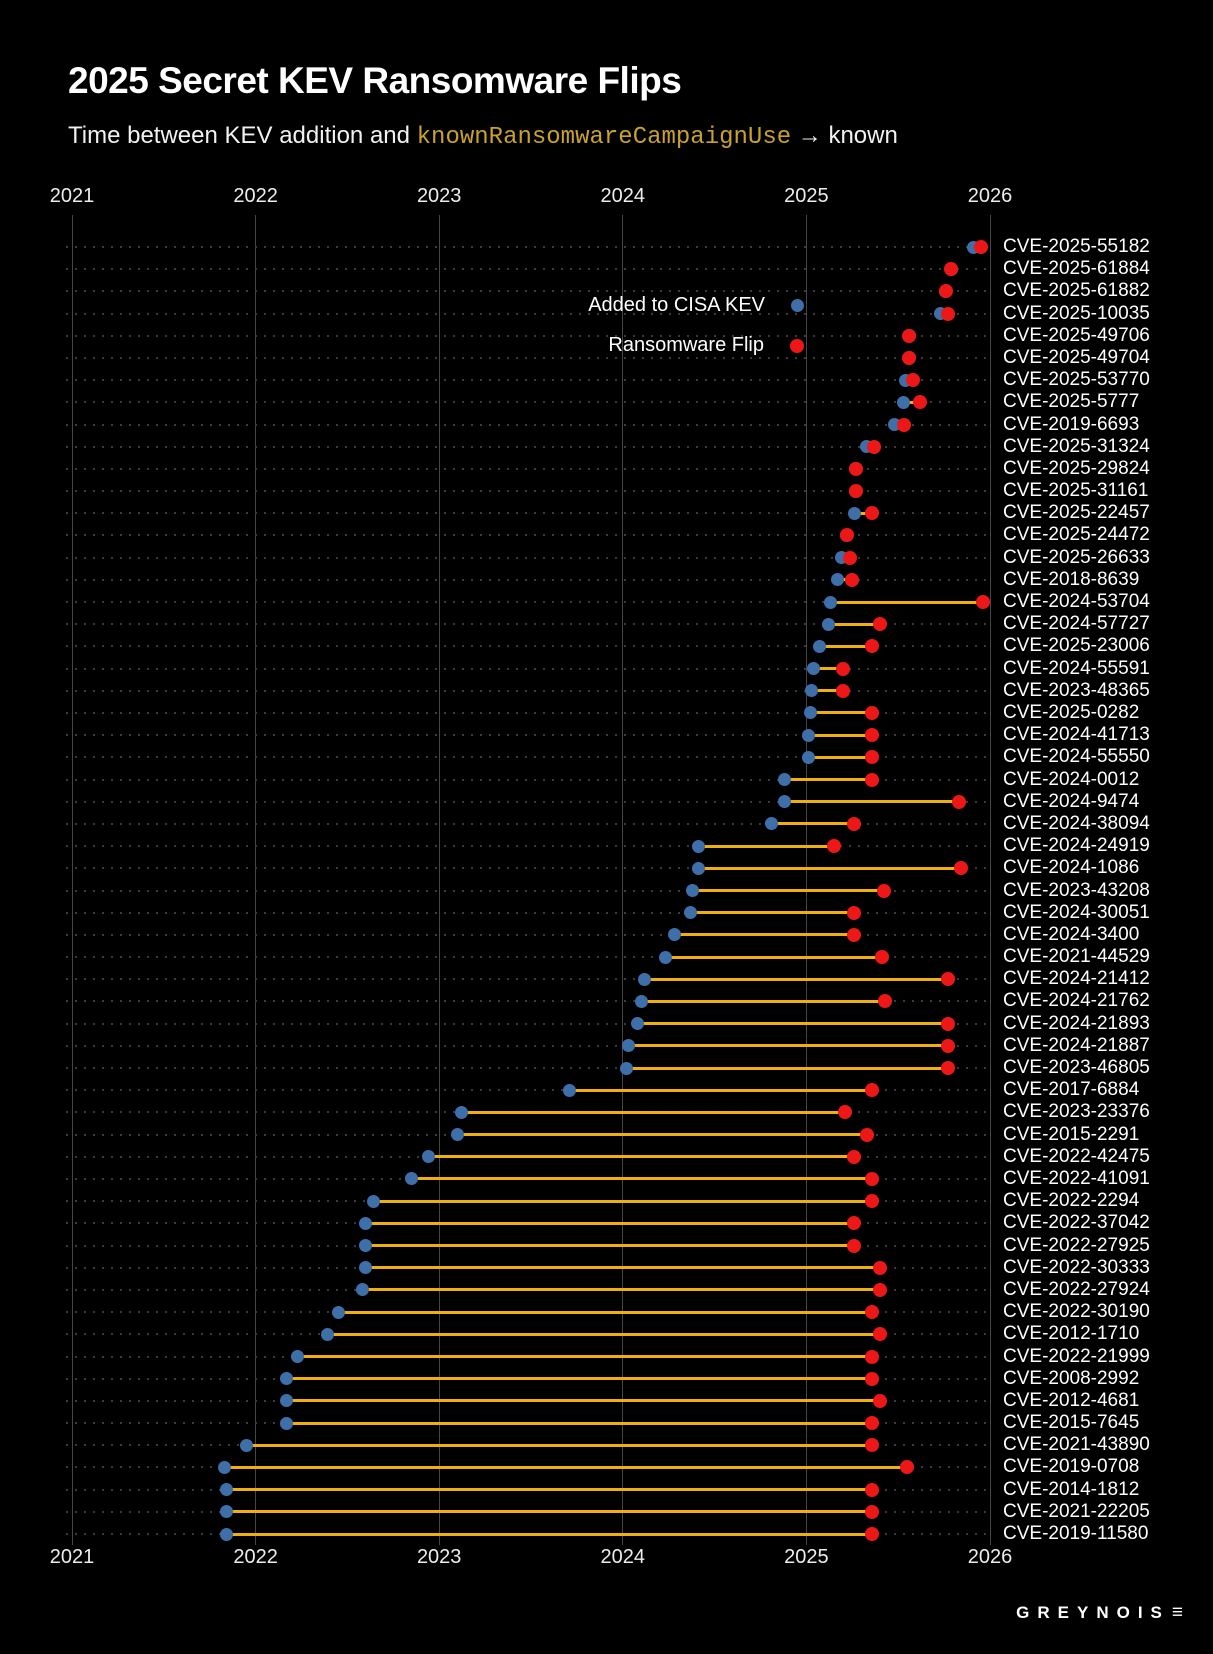  What do you see at coordinates (1076, 624) in the screenshot?
I see `cve-label: CVE-2024-57727` at bounding box center [1076, 624].